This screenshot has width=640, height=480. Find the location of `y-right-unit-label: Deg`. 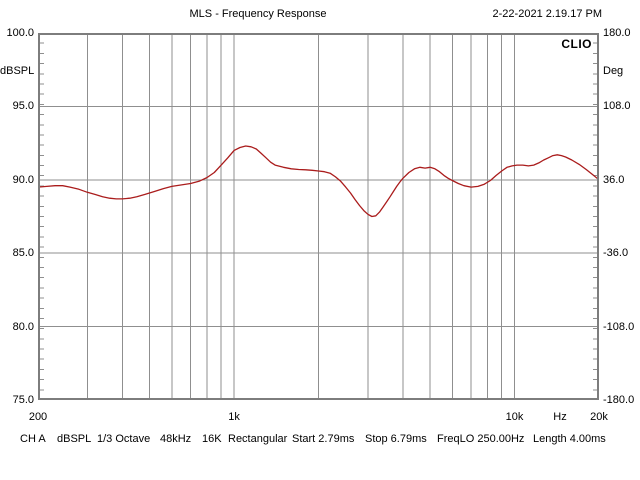

y-right-unit-label: Deg is located at coordinates (613, 70).